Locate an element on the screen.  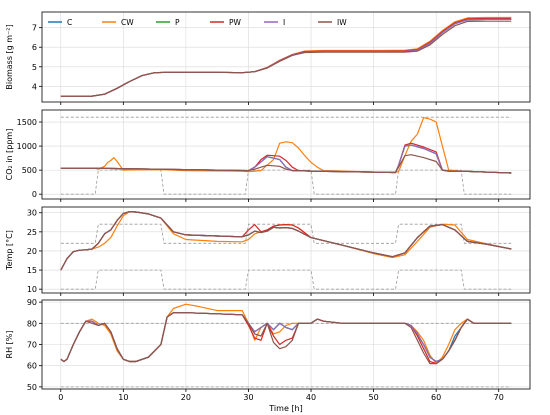
y-axis-label: RH [%] is located at coordinates (9, 345).